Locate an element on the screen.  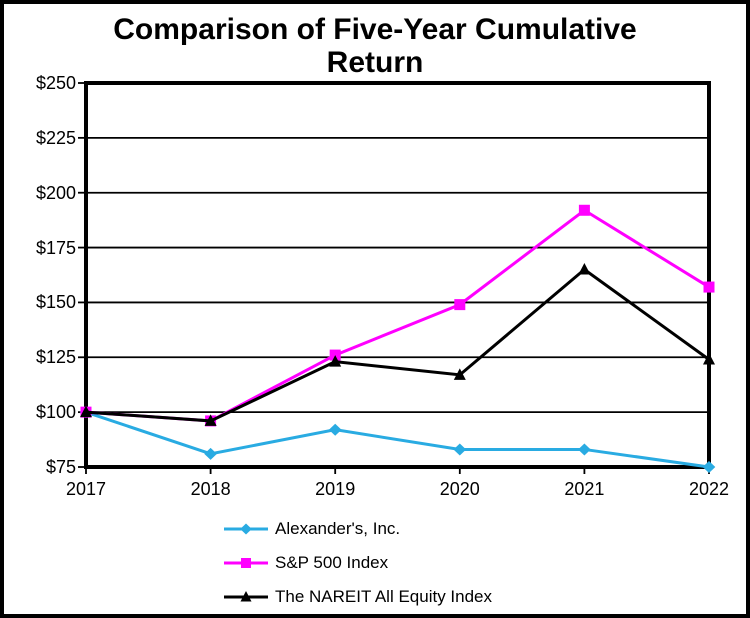
x-axis-label: 2018 is located at coordinates (210, 489).